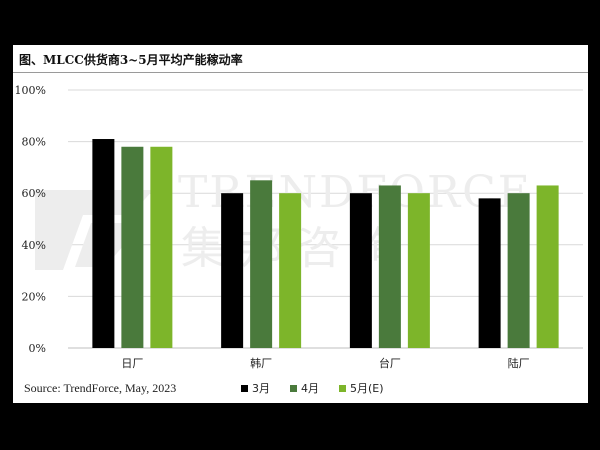  Describe the element at coordinates (519, 363) in the screenshot. I see `x-tick-label: 陆厂` at that location.